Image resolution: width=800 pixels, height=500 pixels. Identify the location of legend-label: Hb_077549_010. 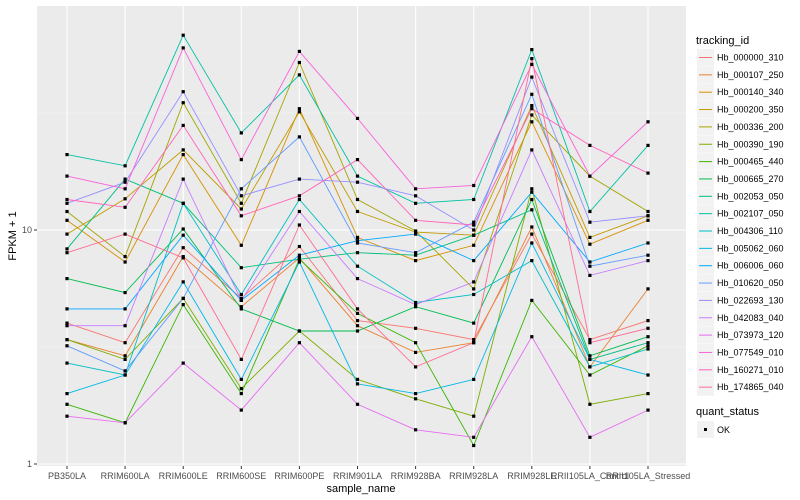
(750, 352).